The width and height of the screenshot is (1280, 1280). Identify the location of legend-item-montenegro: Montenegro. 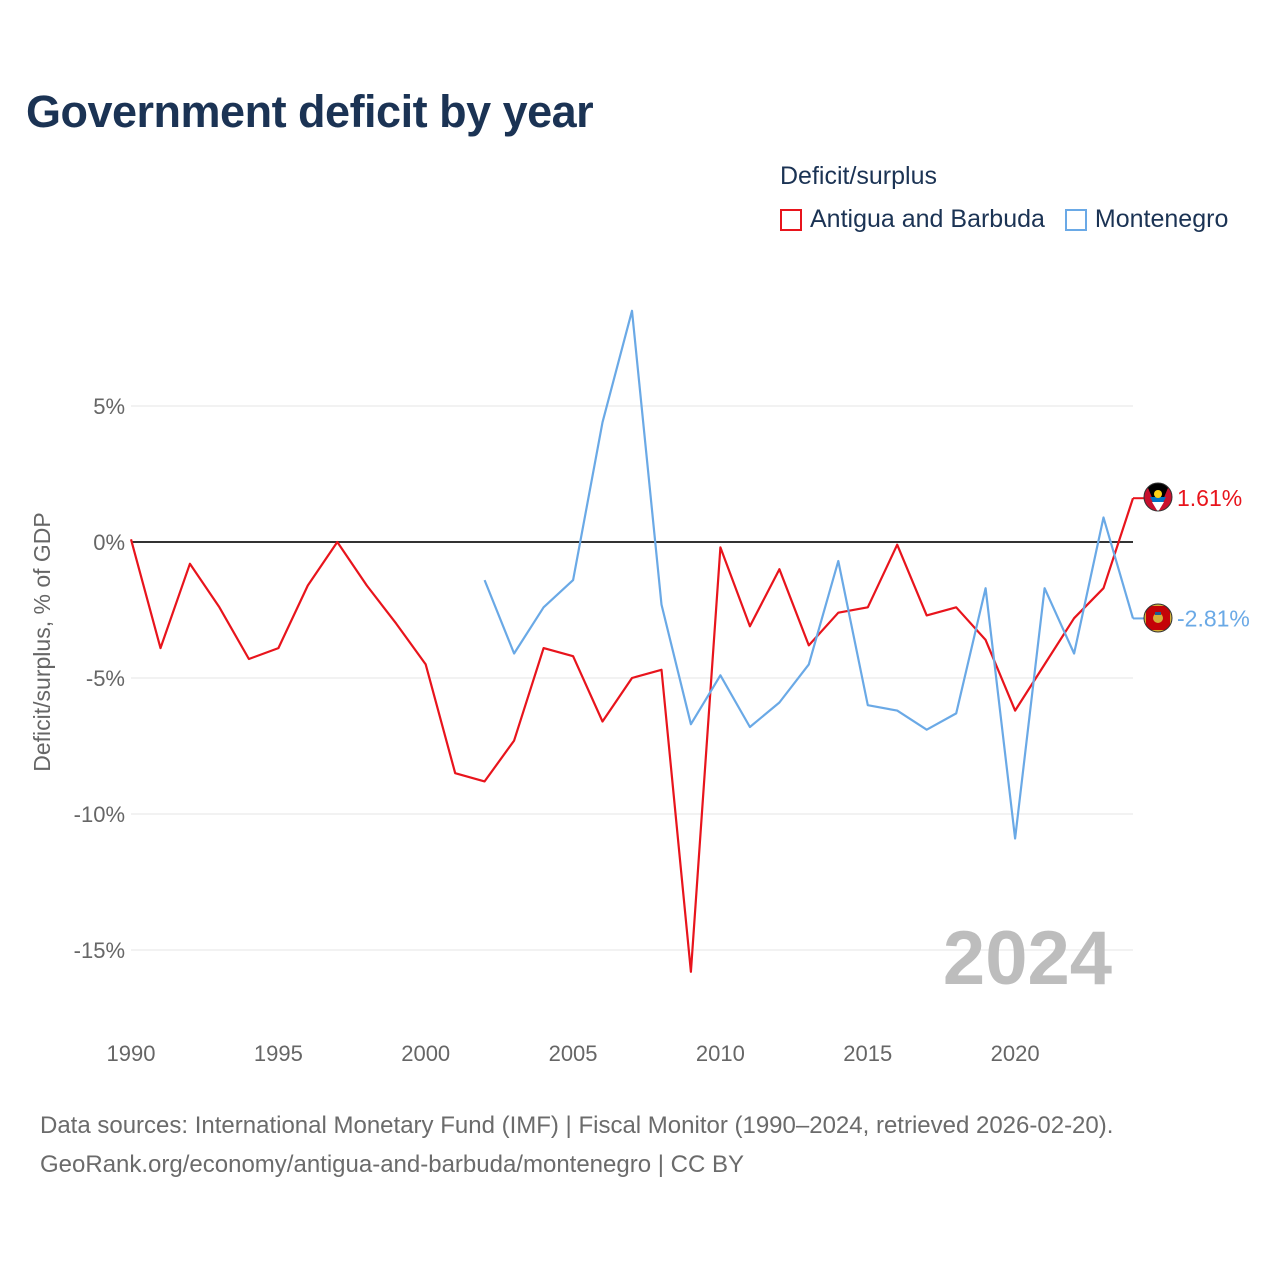
(1146, 219).